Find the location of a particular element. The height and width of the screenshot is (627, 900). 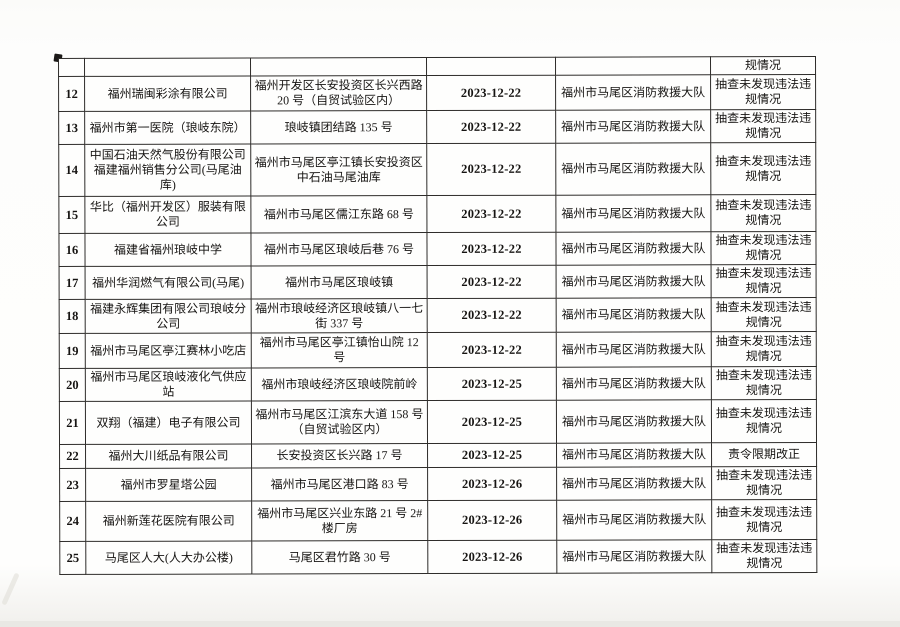

cell-name: 福州新莲花医院有限公司 is located at coordinates (168, 521).